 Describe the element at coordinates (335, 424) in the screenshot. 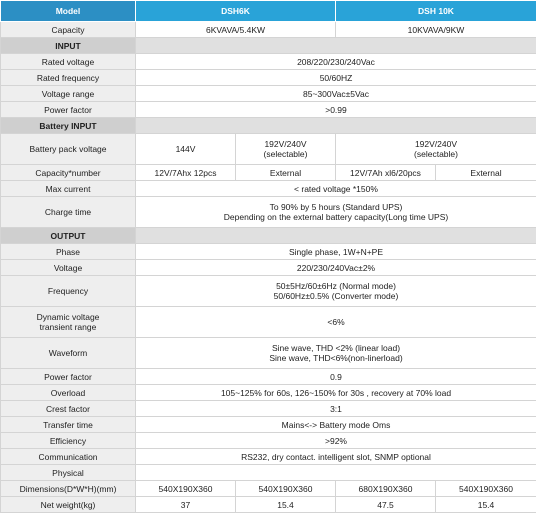

I see `value-cell: Mains<-> Battery mode Oms` at that location.